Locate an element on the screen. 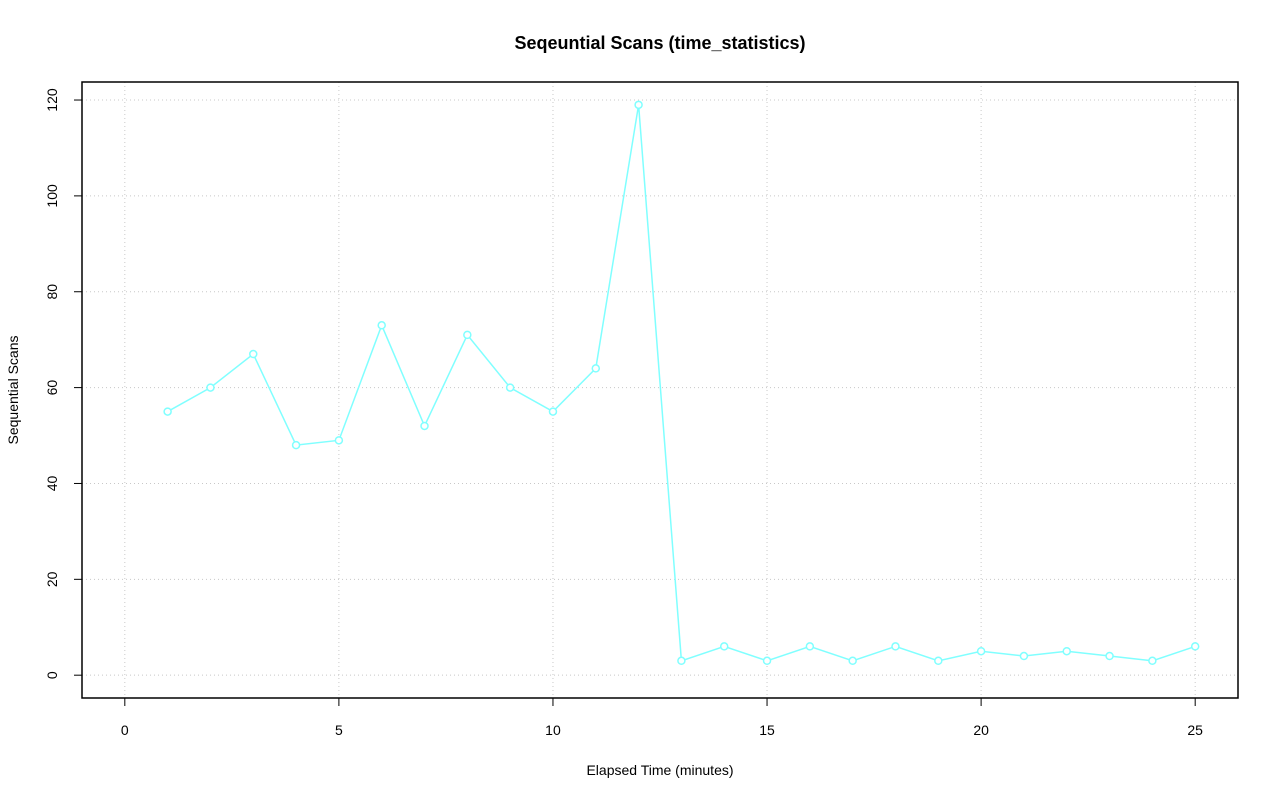 This screenshot has width=1280, height=806. y-axis-label: Sequential Scans is located at coordinates (13, 390).